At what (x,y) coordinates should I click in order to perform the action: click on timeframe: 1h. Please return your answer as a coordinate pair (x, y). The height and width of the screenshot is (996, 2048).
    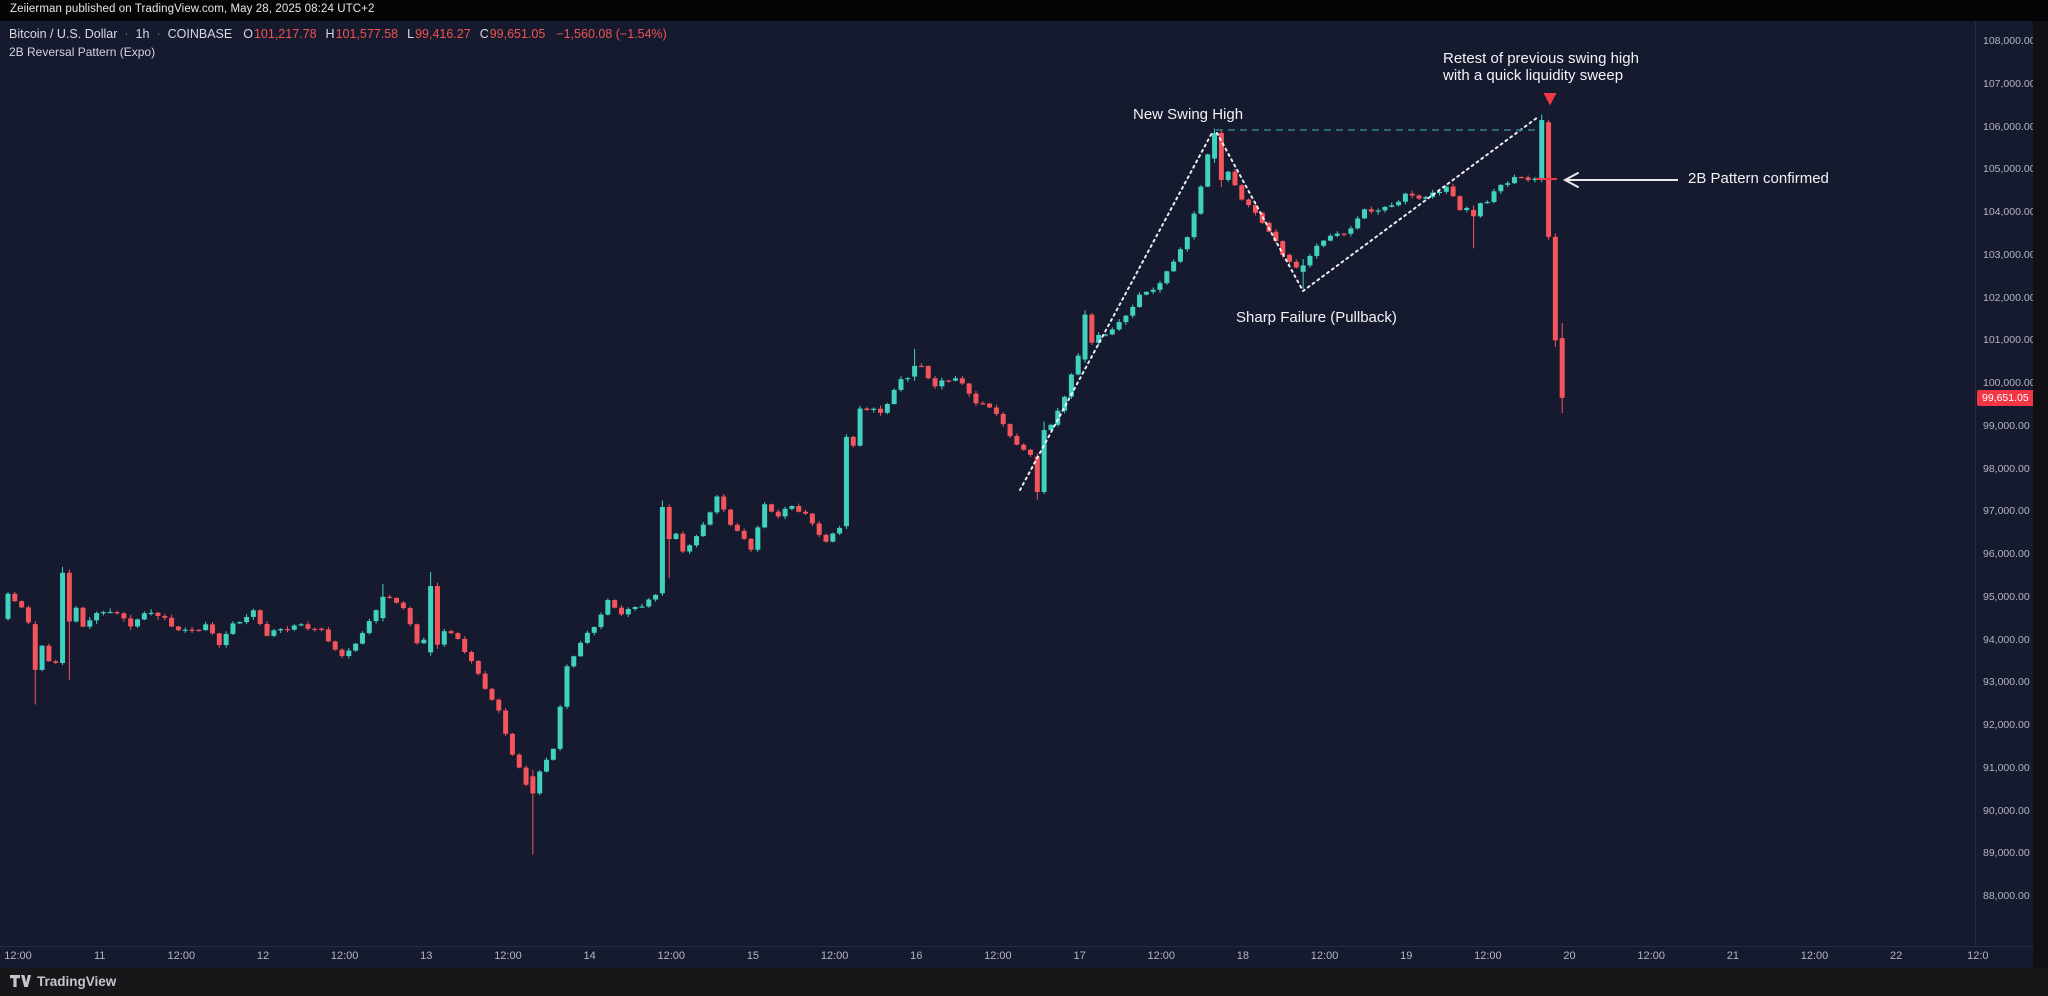
    Looking at the image, I should click on (142, 34).